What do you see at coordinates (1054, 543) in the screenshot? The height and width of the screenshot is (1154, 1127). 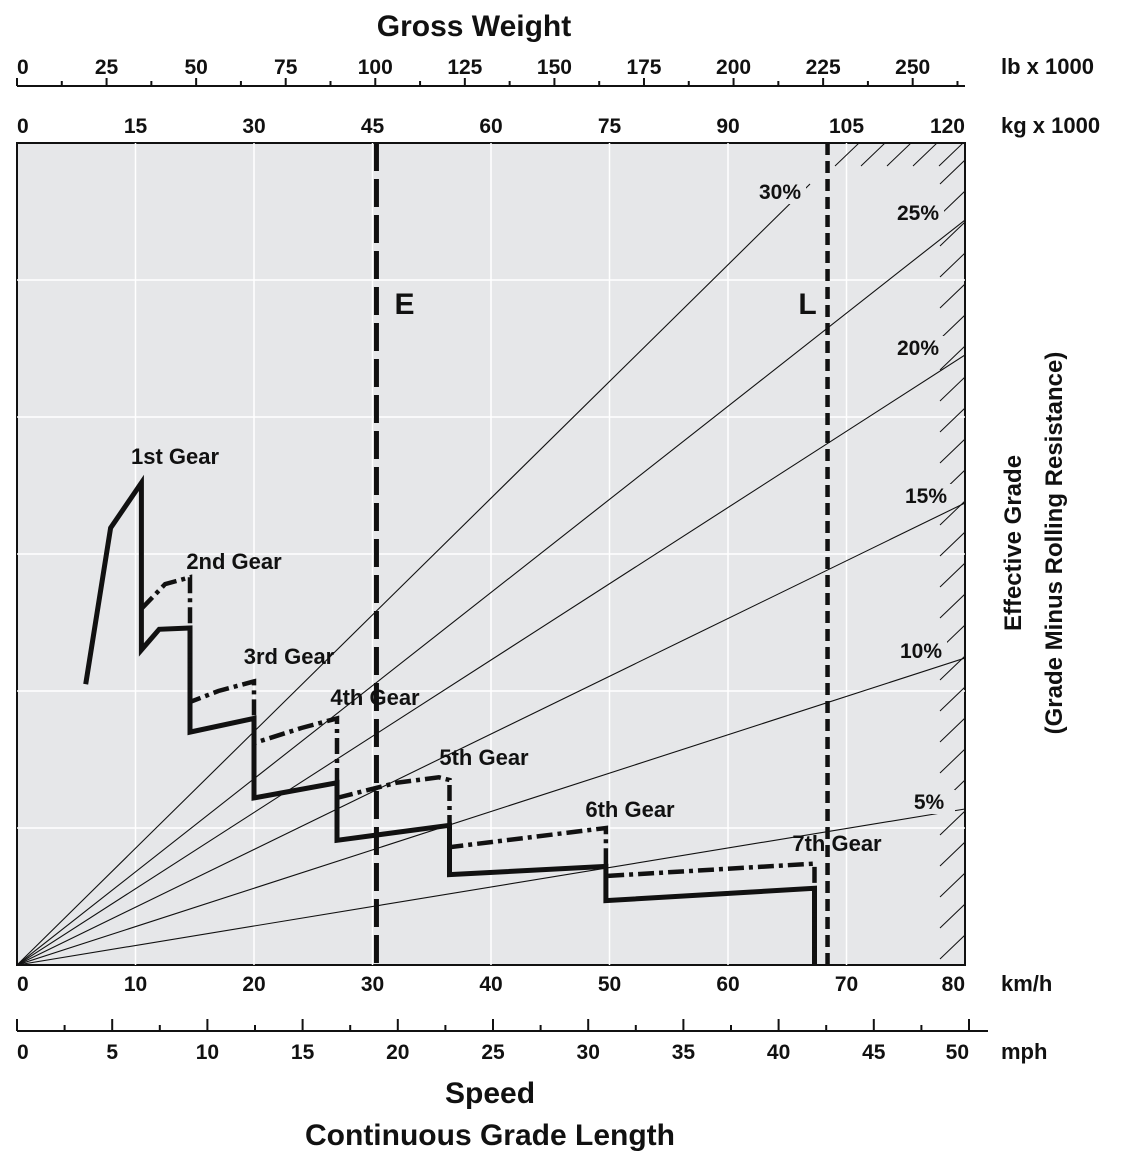 I see `y-axis-label-secondary: (Grade Minus Rolling Resistance)` at bounding box center [1054, 543].